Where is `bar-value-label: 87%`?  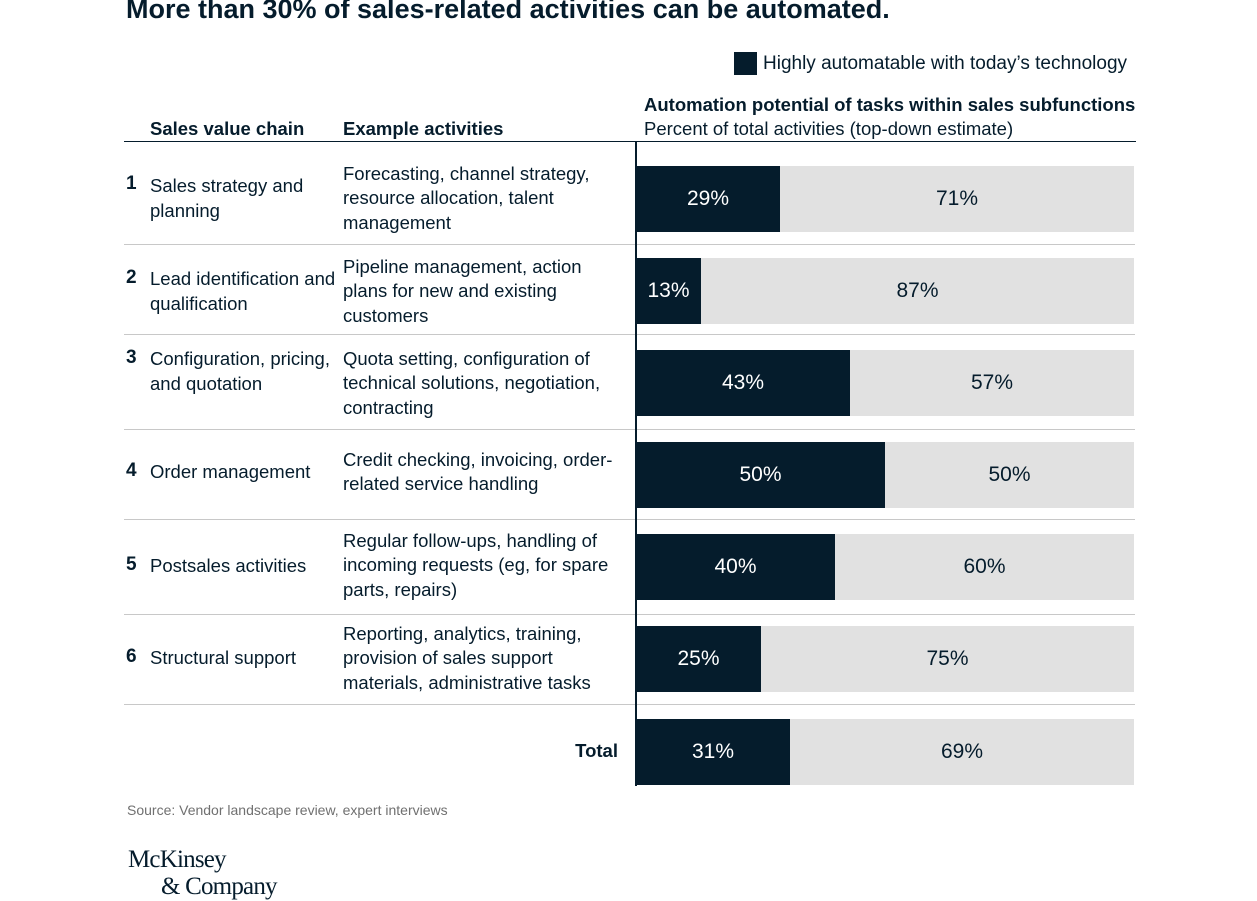 bar-value-label: 87% is located at coordinates (917, 290).